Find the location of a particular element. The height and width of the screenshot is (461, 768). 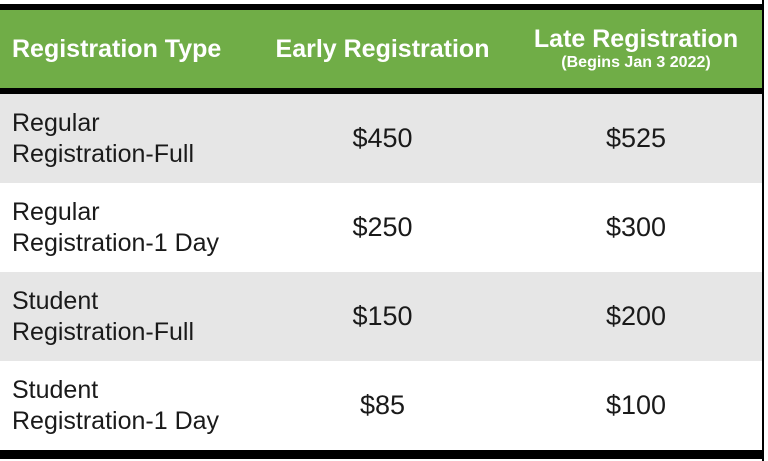

header-cell-early-registration: Early Registration is located at coordinates (382, 48).